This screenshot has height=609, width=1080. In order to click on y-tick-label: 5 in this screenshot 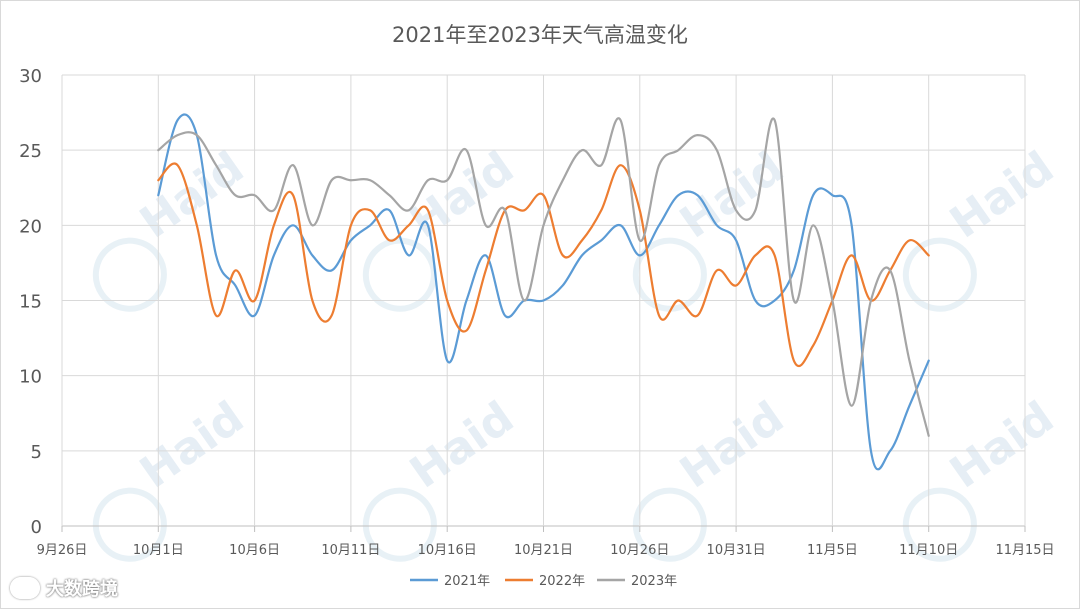, I will do `click(36, 452)`.